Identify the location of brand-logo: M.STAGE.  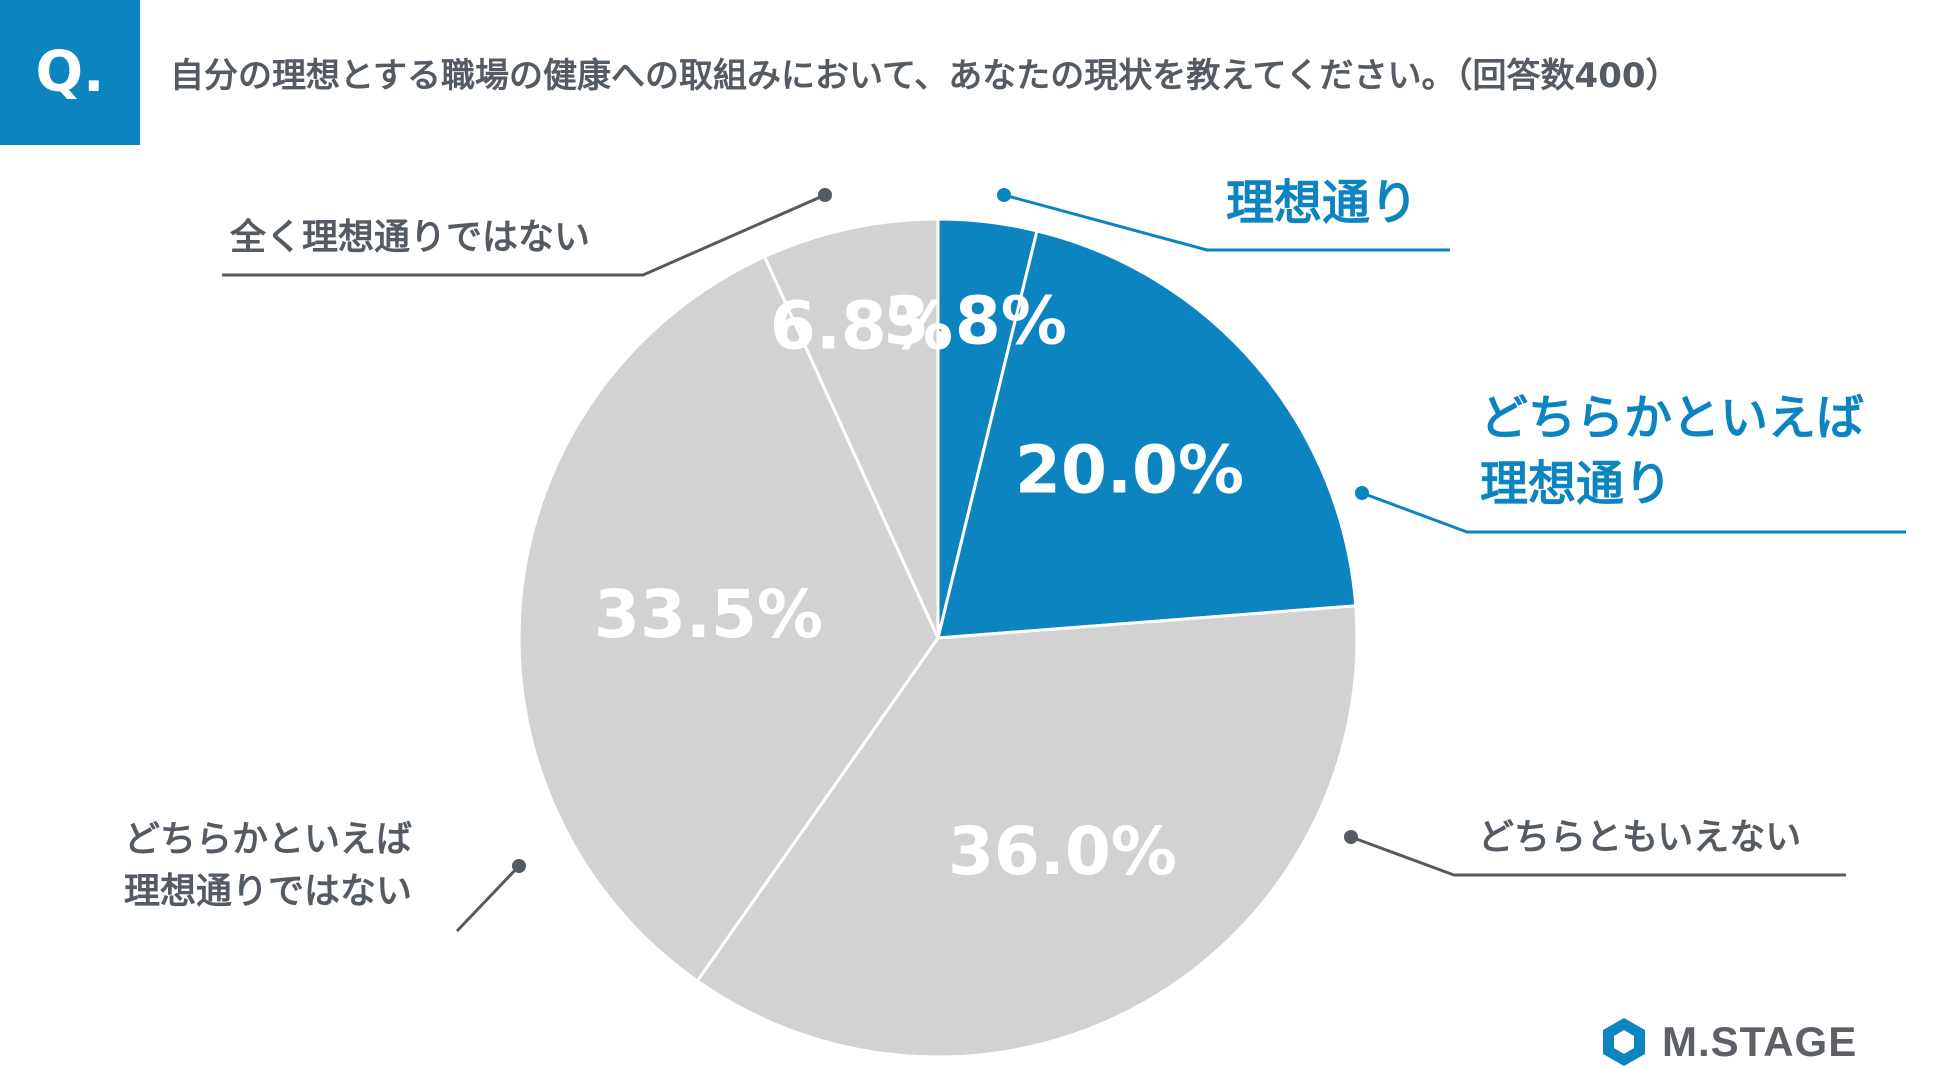
(1727, 1042).